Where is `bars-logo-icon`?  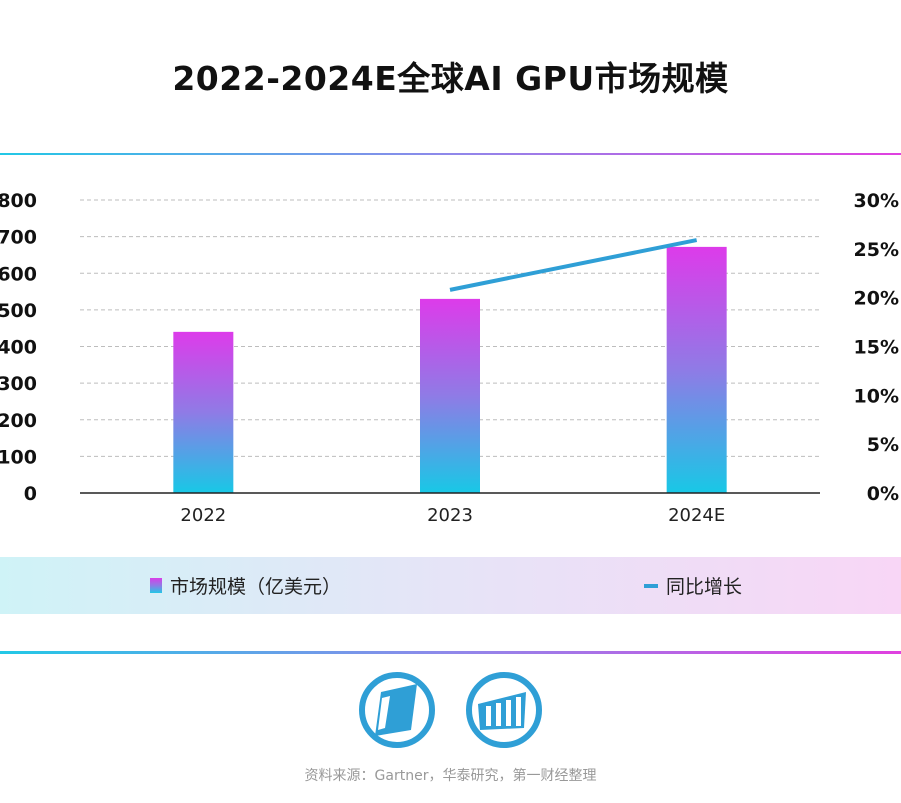 bars-logo-icon is located at coordinates (504, 710).